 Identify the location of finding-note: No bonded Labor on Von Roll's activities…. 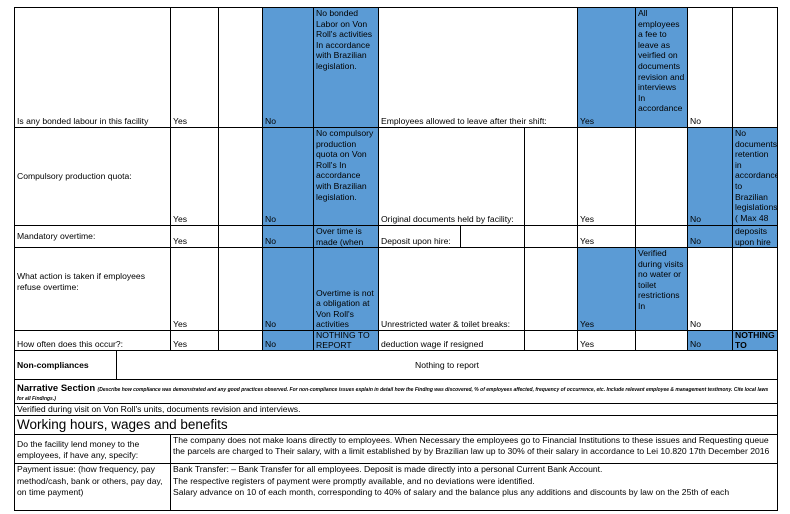
(346, 67).